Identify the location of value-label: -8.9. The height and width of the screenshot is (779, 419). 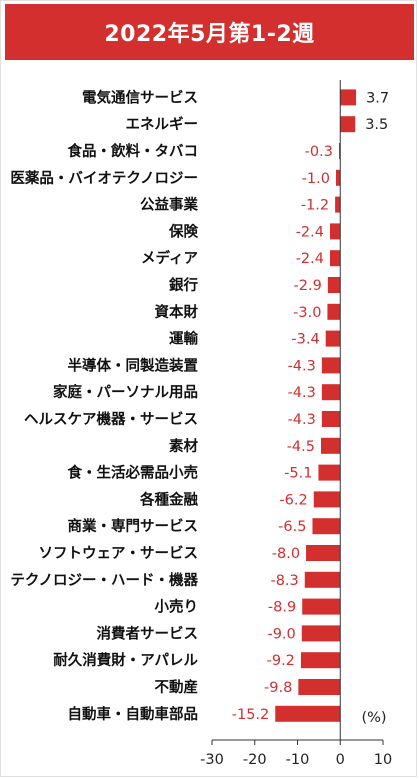
(282, 608).